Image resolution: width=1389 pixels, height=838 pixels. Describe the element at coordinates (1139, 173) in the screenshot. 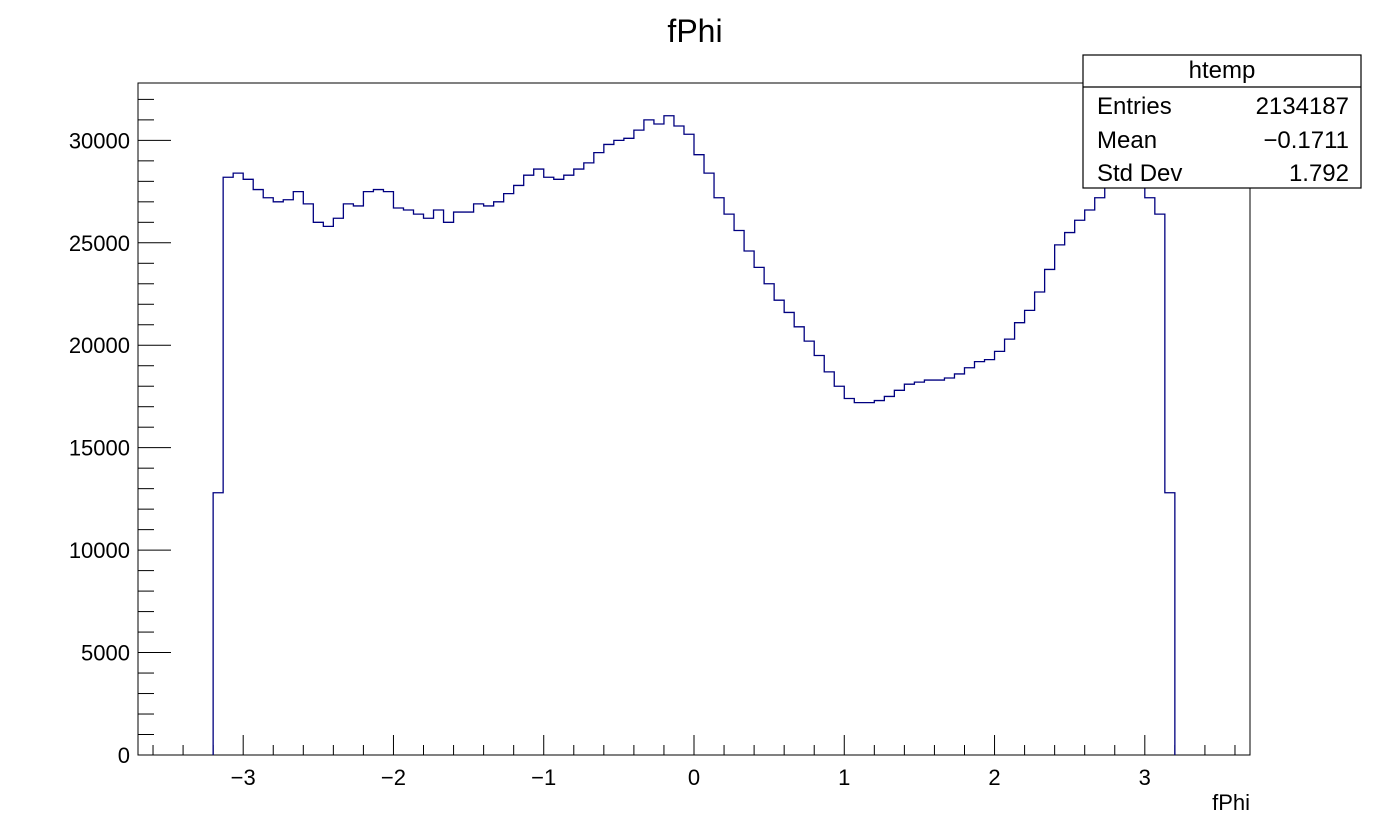

I see `stats-label-stddev: Std Dev` at that location.